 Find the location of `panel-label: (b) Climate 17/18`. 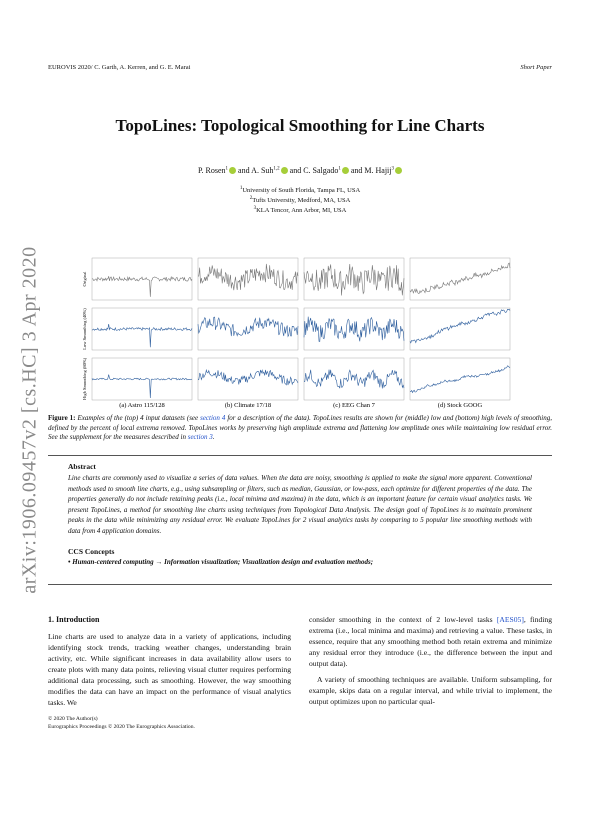

panel-label: (b) Climate 17/18 is located at coordinates (248, 405).